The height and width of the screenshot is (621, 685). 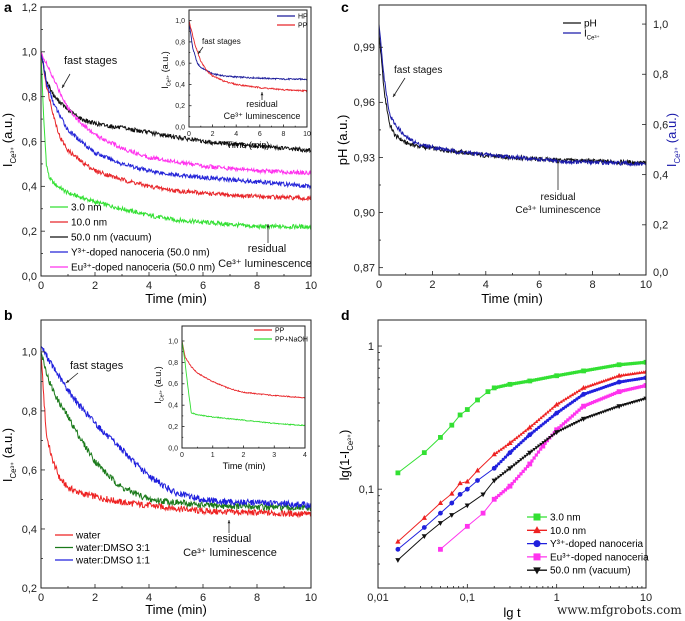 I want to click on legend-label-sub: Ce³⁺, so click(x=593, y=38).